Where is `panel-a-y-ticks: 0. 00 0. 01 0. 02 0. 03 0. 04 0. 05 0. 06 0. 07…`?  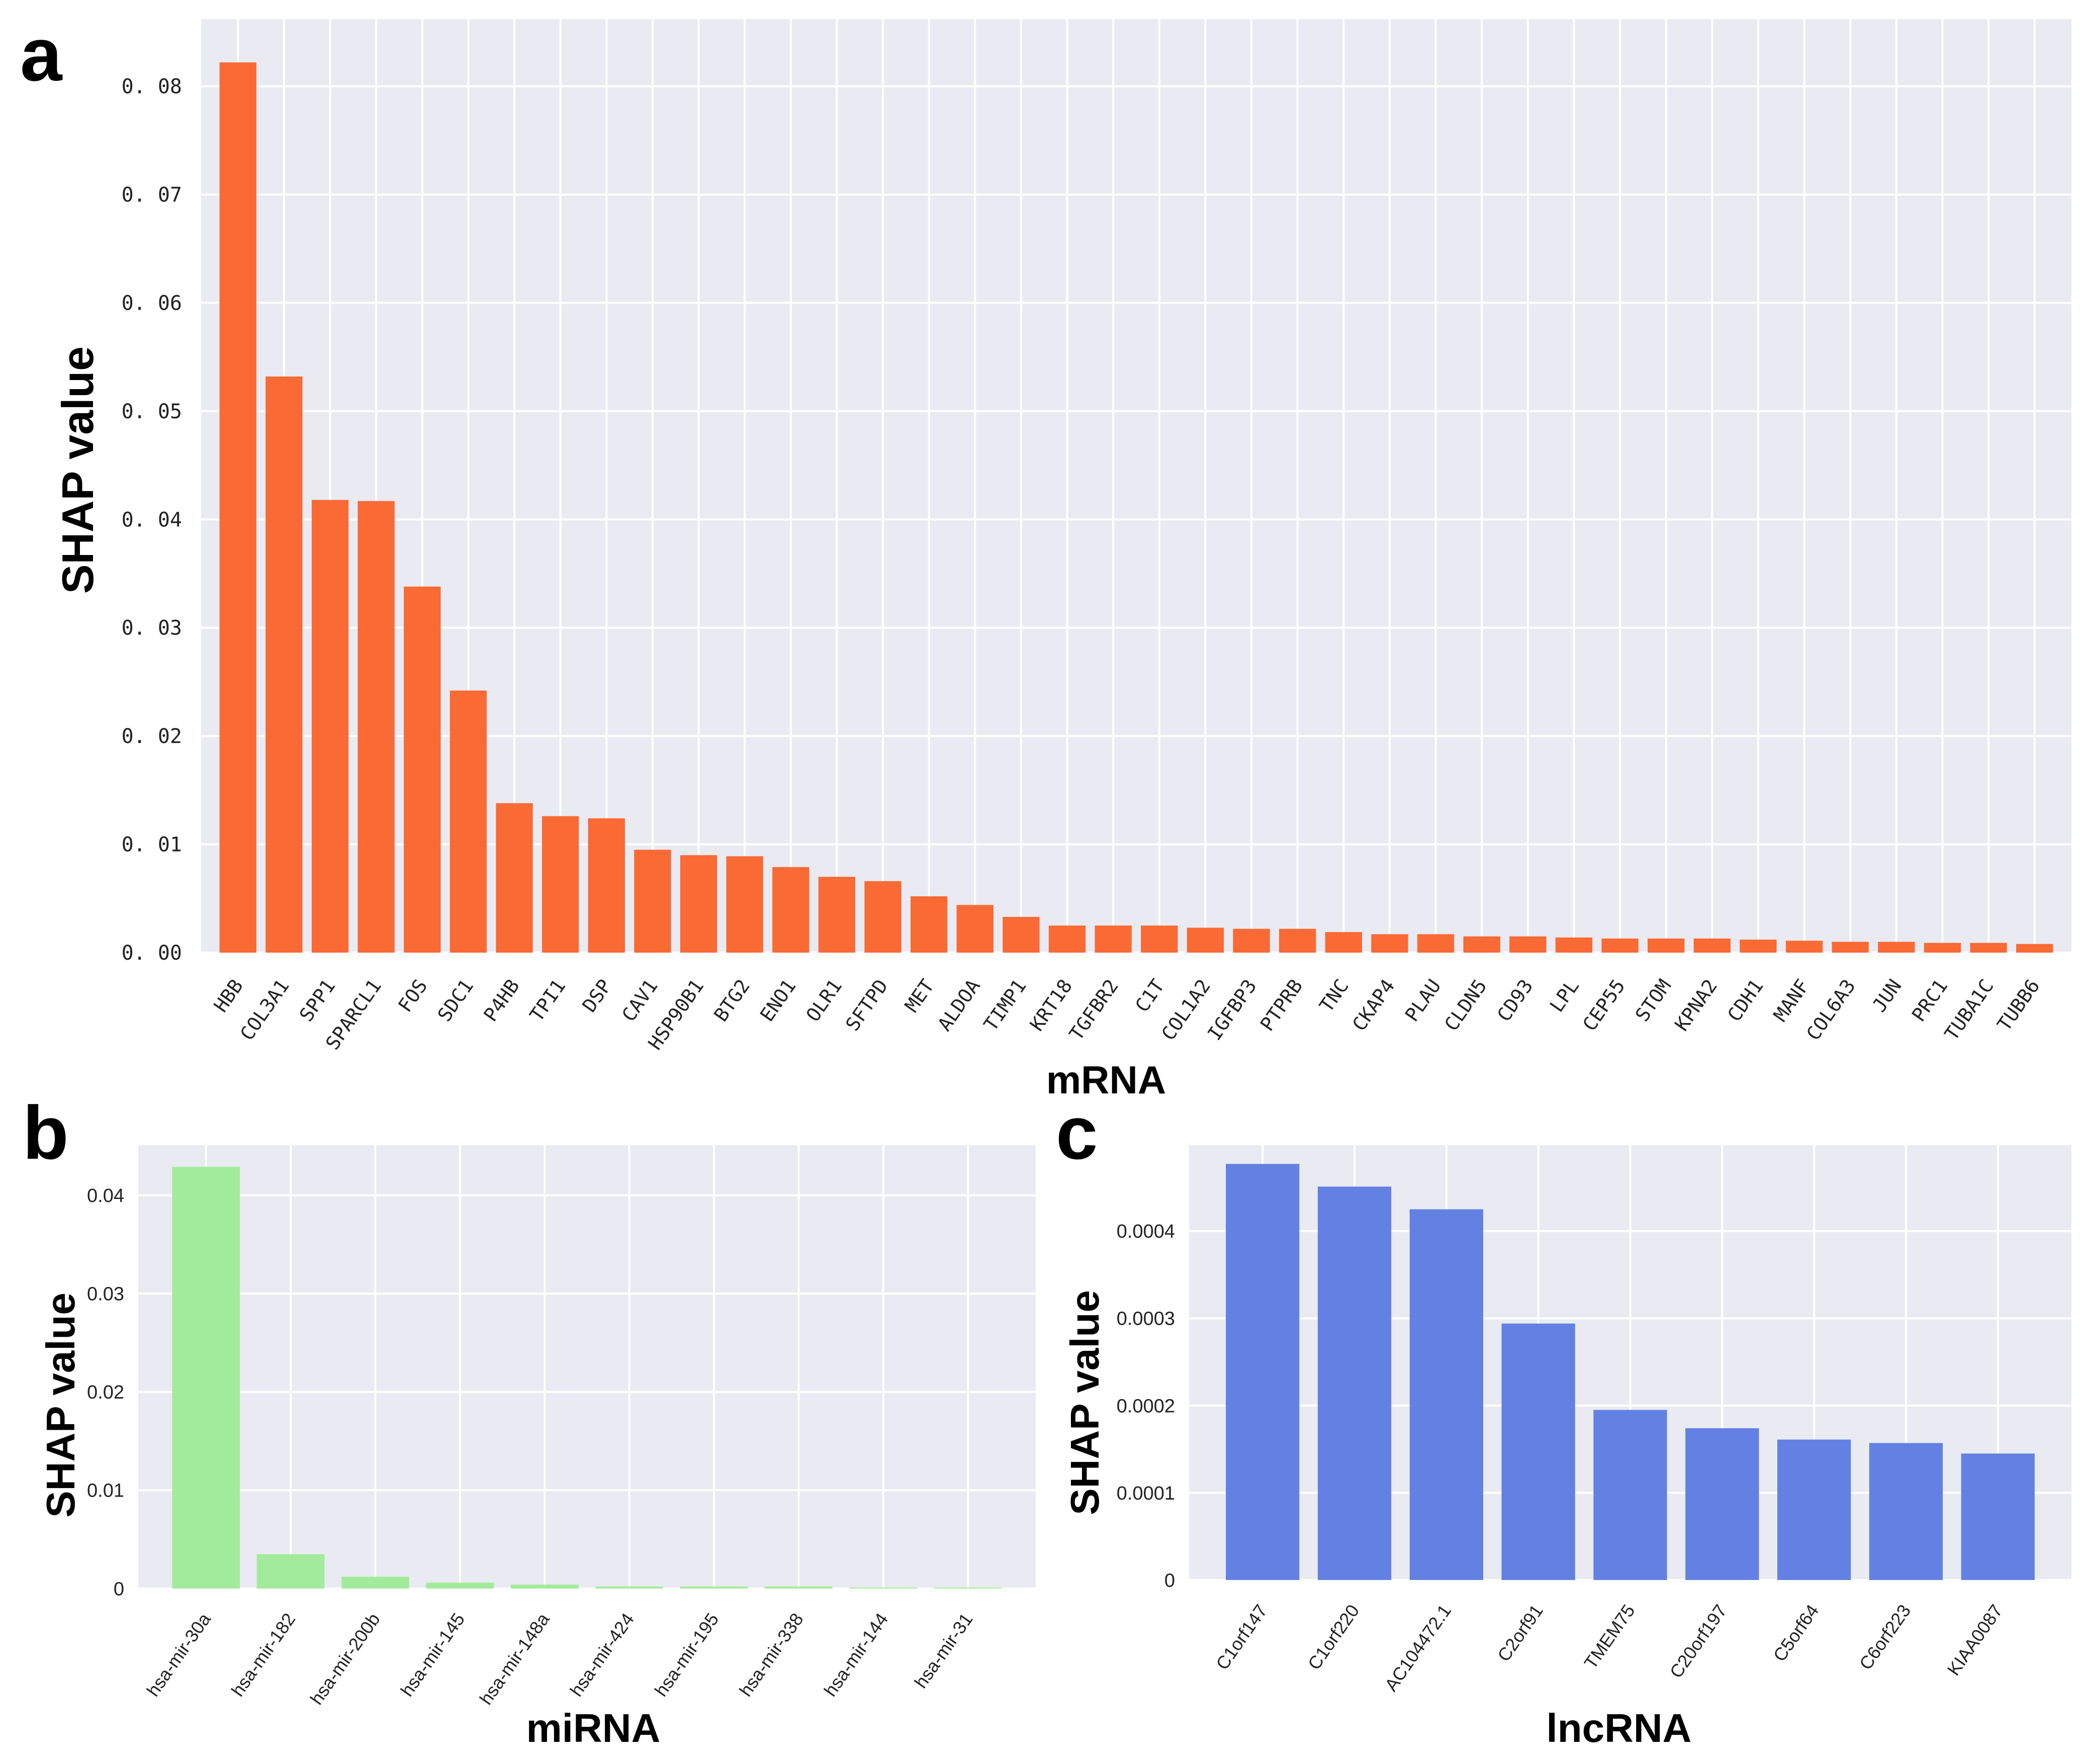 panel-a-y-ticks: 0. 00 0. 01 0. 02 0. 03 0. 04 0. 05 0. 06 0. 07… is located at coordinates (152, 520).